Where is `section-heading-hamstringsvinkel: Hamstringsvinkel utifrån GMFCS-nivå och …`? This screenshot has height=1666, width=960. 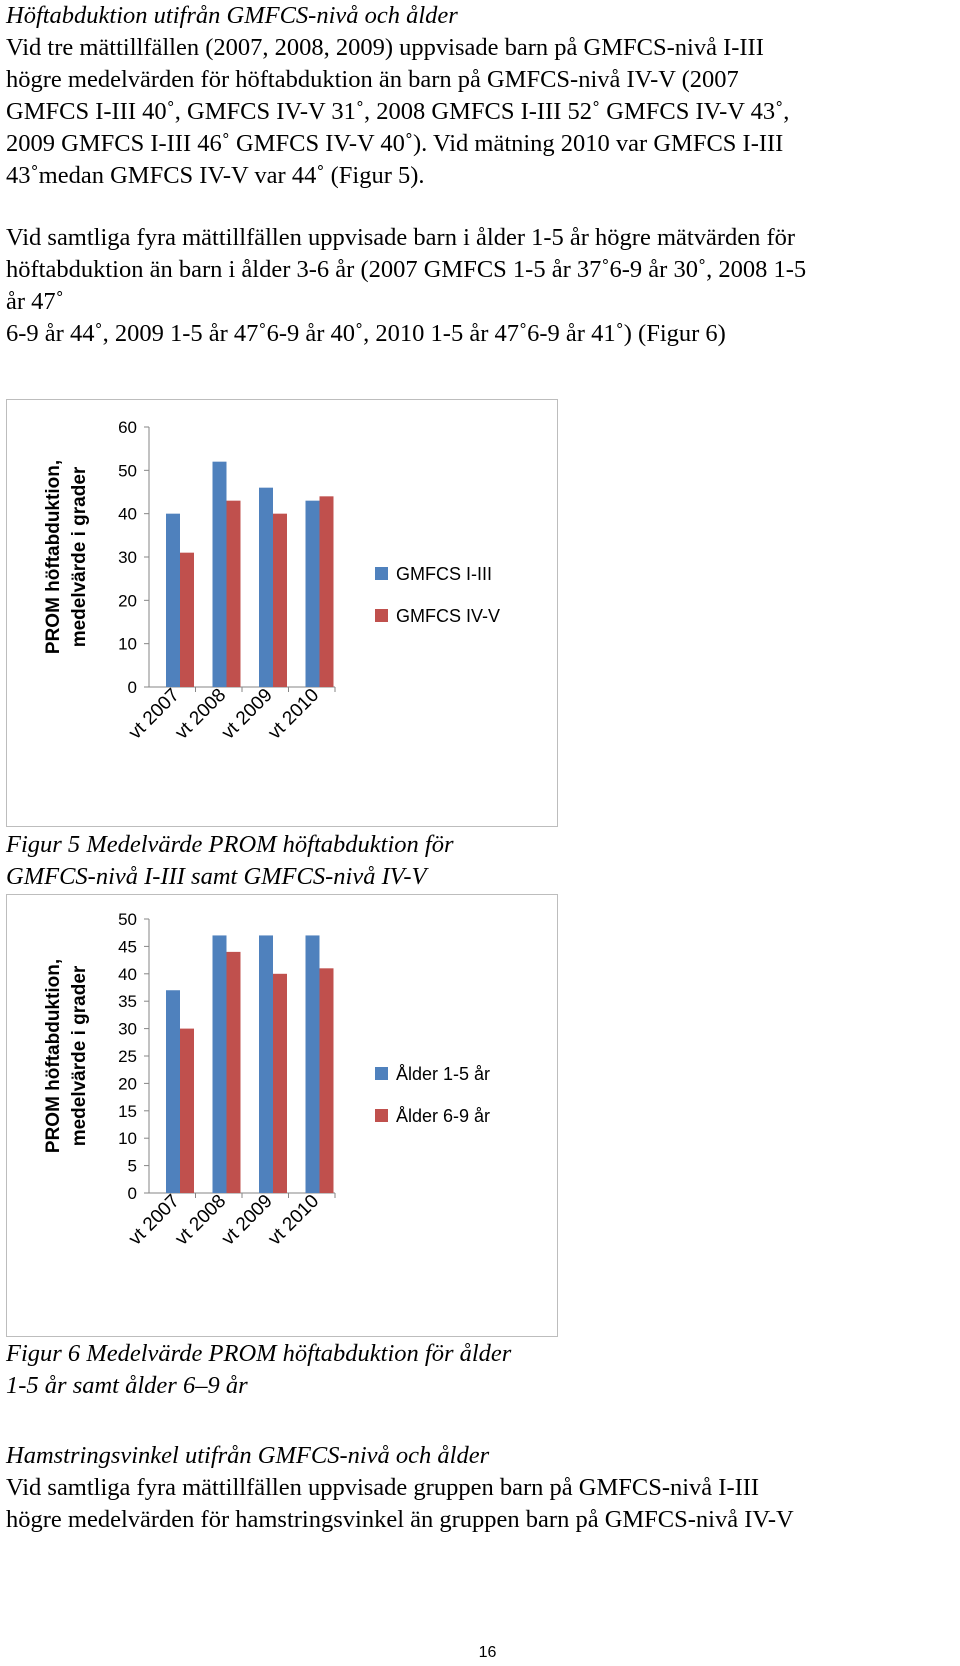 section-heading-hamstringsvinkel: Hamstringsvinkel utifrån GMFCS-nivå och … is located at coordinates (248, 1455).